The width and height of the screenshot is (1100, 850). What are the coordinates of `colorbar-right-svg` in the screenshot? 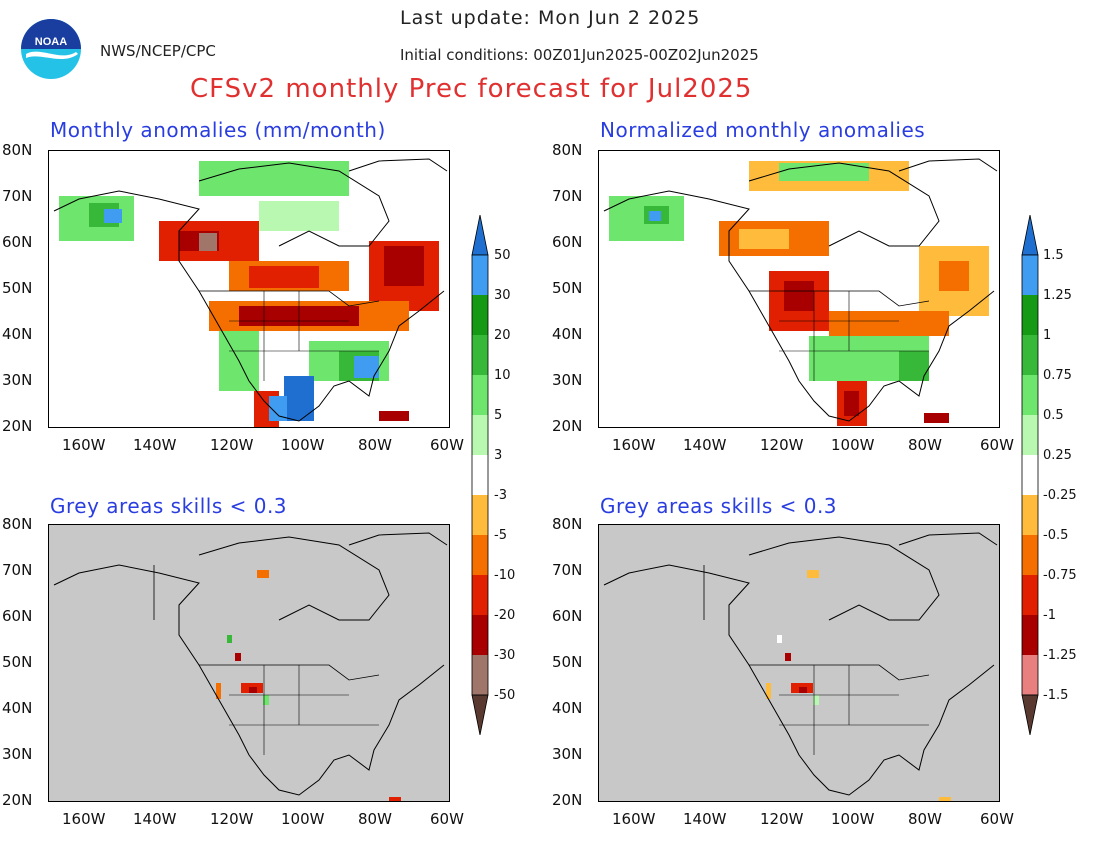 It's located at (1030, 475).